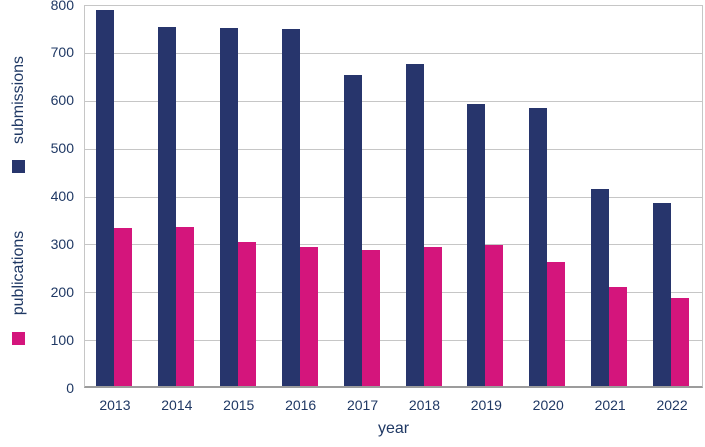  Describe the element at coordinates (362, 405) in the screenshot. I see `x-tick-label-2017: 2017` at that location.